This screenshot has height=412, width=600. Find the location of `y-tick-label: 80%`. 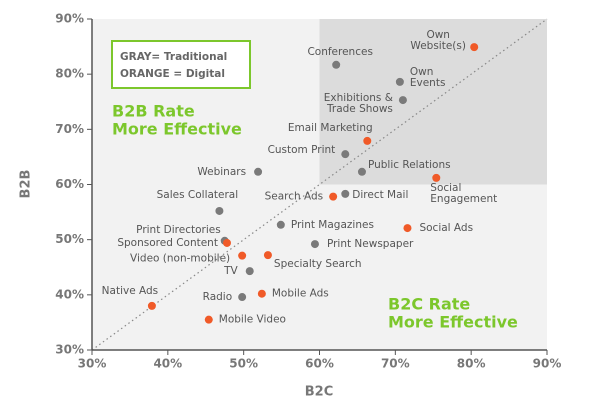

y-tick-label: 80% is located at coordinates (69, 74).